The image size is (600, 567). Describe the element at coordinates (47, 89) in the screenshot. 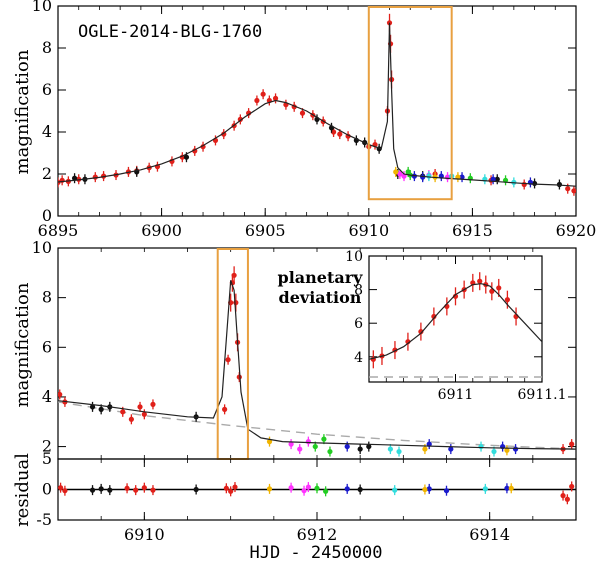

I see `top-y-tick-label: 6` at that location.